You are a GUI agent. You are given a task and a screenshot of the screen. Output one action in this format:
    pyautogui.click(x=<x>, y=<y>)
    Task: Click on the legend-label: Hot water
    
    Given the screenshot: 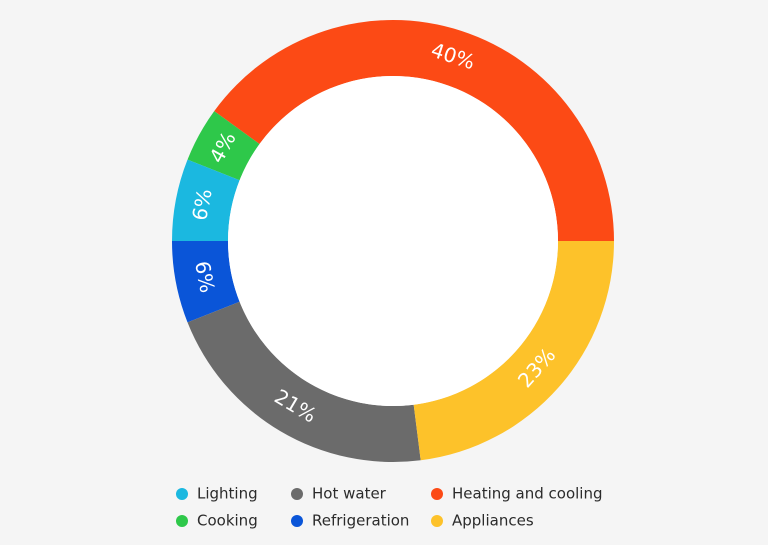 What is the action you would take?
    pyautogui.click(x=349, y=494)
    